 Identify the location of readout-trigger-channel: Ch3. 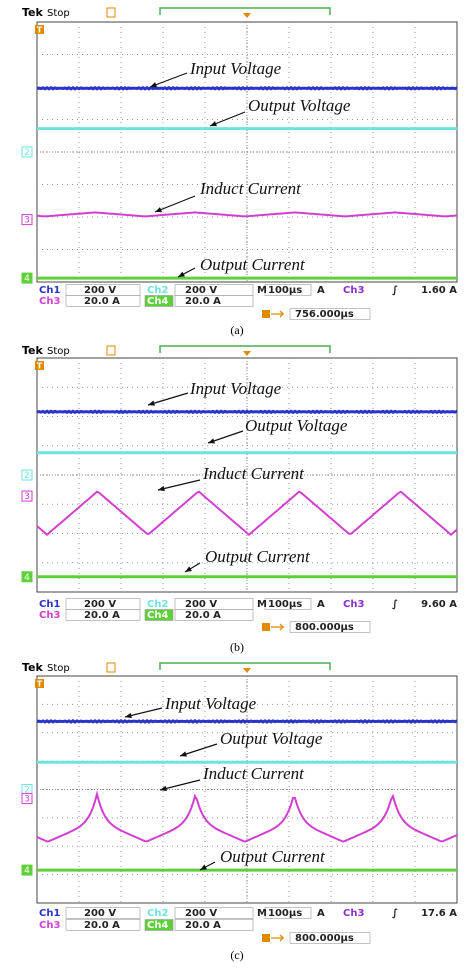
(353, 913).